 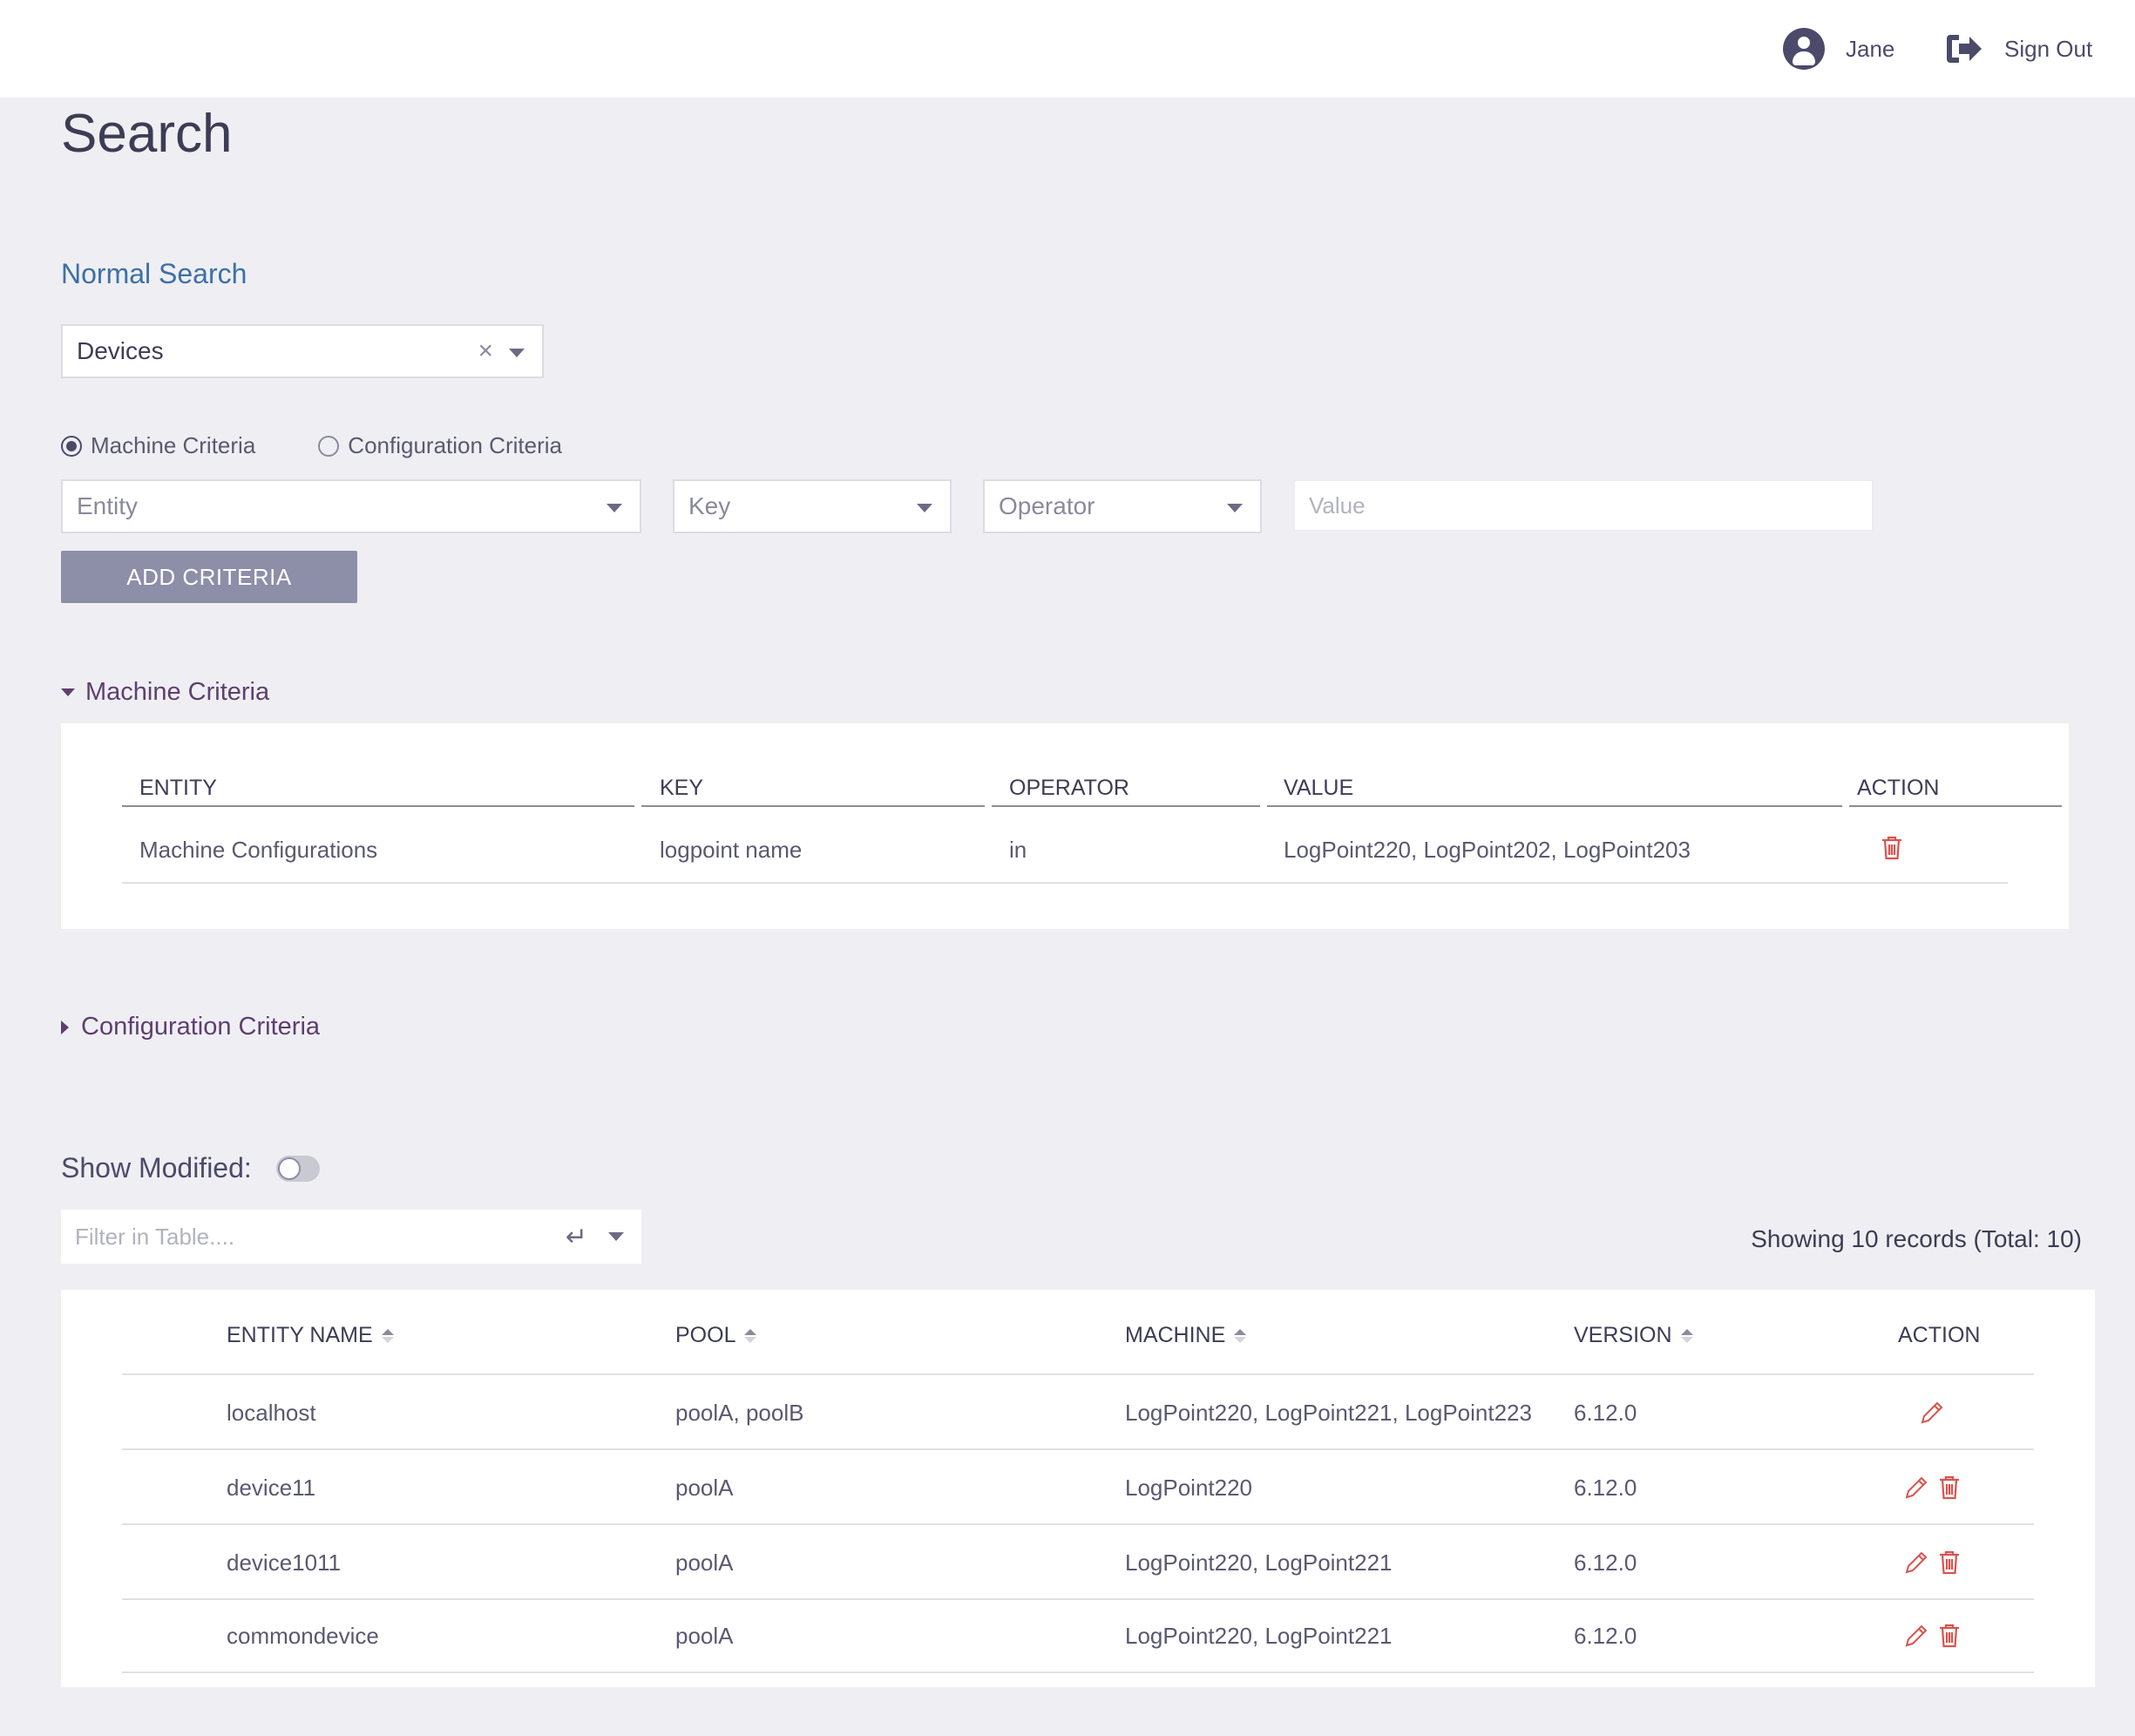 I want to click on column-header-label: ACTION, so click(x=1939, y=1335).